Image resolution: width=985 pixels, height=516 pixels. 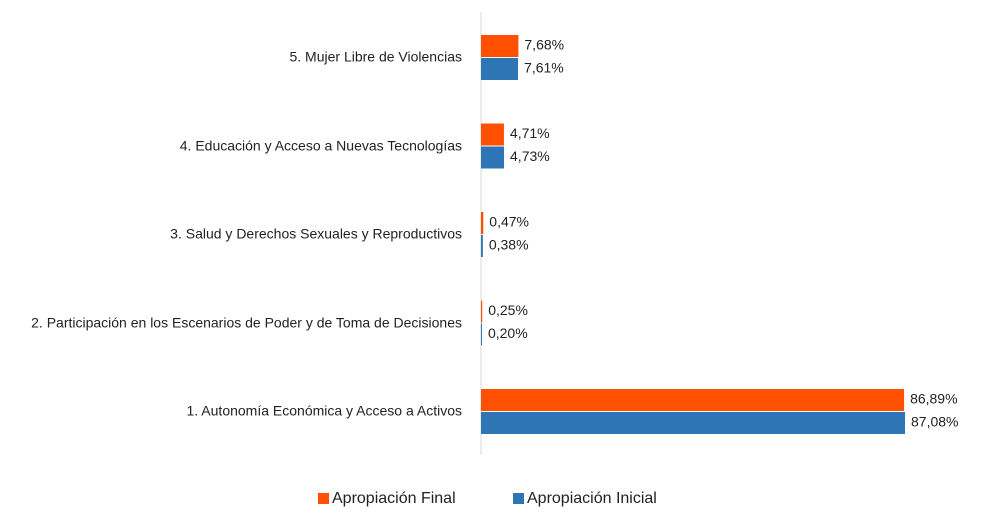 I want to click on value-label: 4,73%, so click(x=530, y=156).